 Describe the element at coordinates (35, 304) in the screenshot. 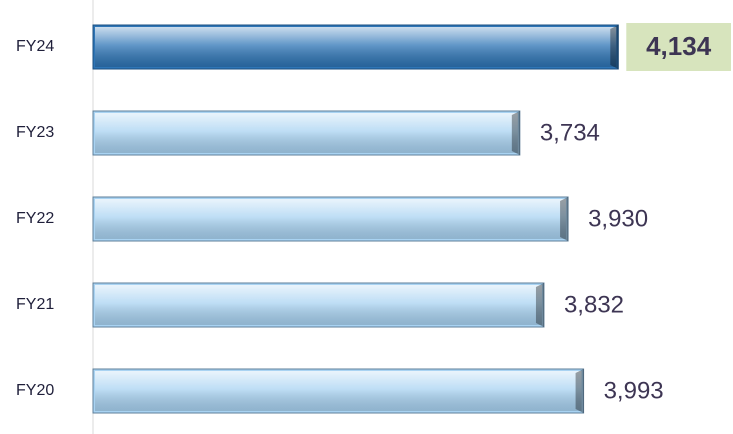

I see `category-label: FY21` at that location.